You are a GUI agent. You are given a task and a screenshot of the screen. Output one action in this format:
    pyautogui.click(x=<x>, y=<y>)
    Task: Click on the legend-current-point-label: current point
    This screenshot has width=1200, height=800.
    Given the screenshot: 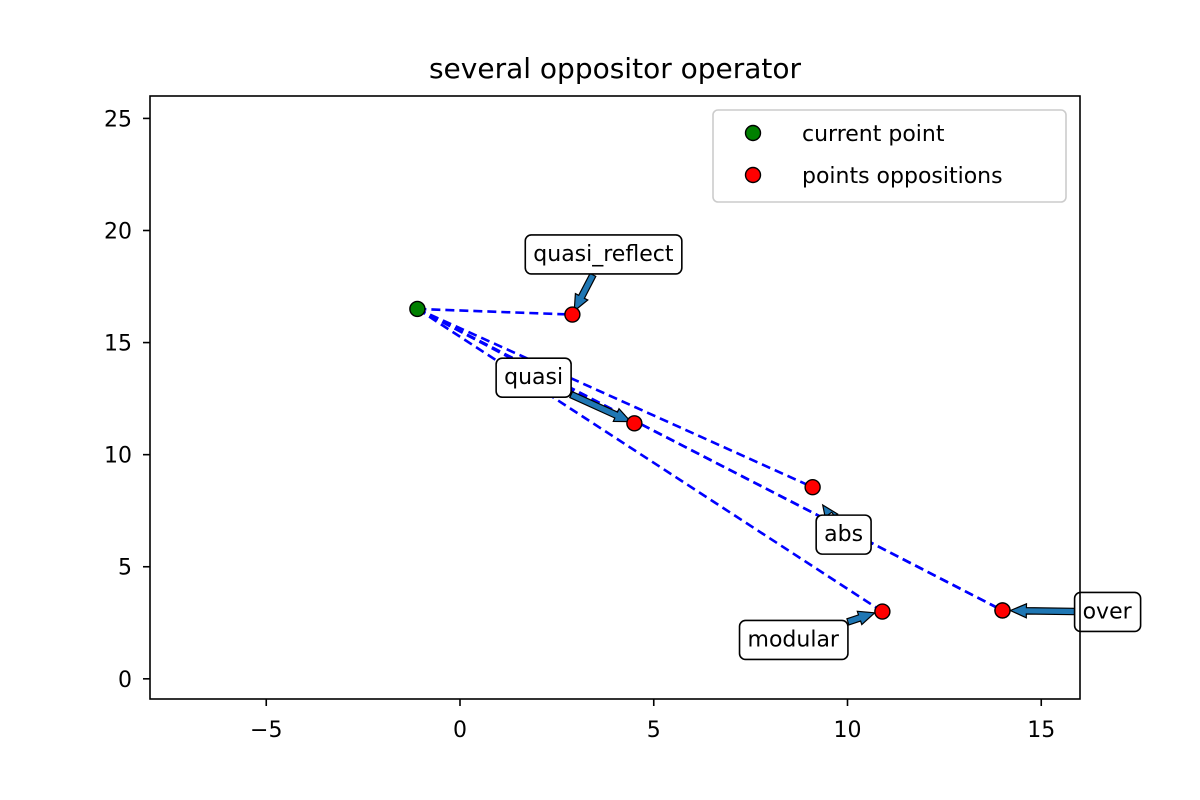 What is the action you would take?
    pyautogui.click(x=873, y=134)
    